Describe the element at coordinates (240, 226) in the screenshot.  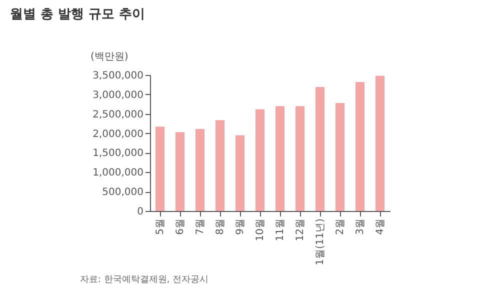
I see `x-tick-label: 9월` at that location.